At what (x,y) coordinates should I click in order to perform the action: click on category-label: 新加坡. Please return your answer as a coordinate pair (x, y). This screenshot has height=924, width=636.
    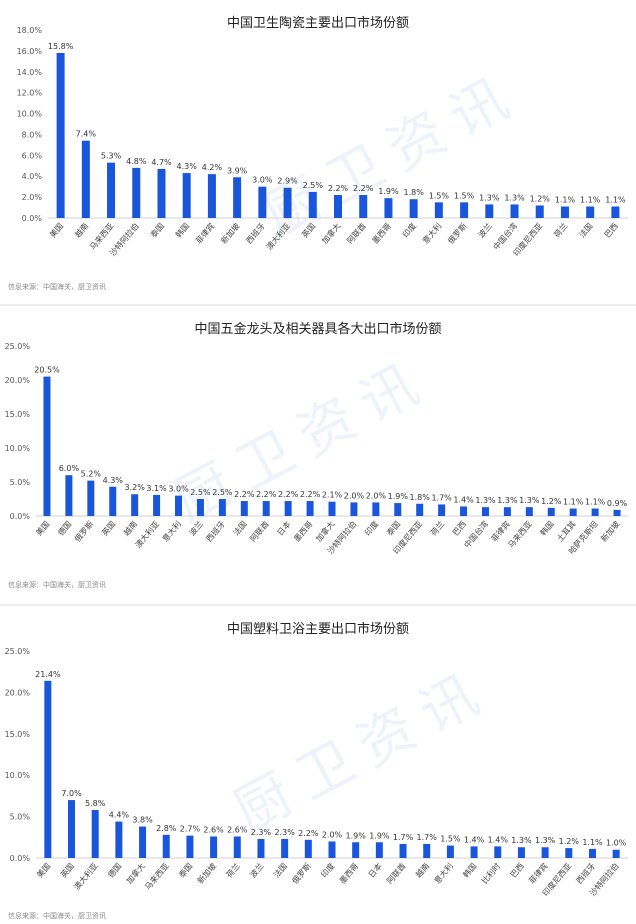
    Looking at the image, I should click on (609, 531).